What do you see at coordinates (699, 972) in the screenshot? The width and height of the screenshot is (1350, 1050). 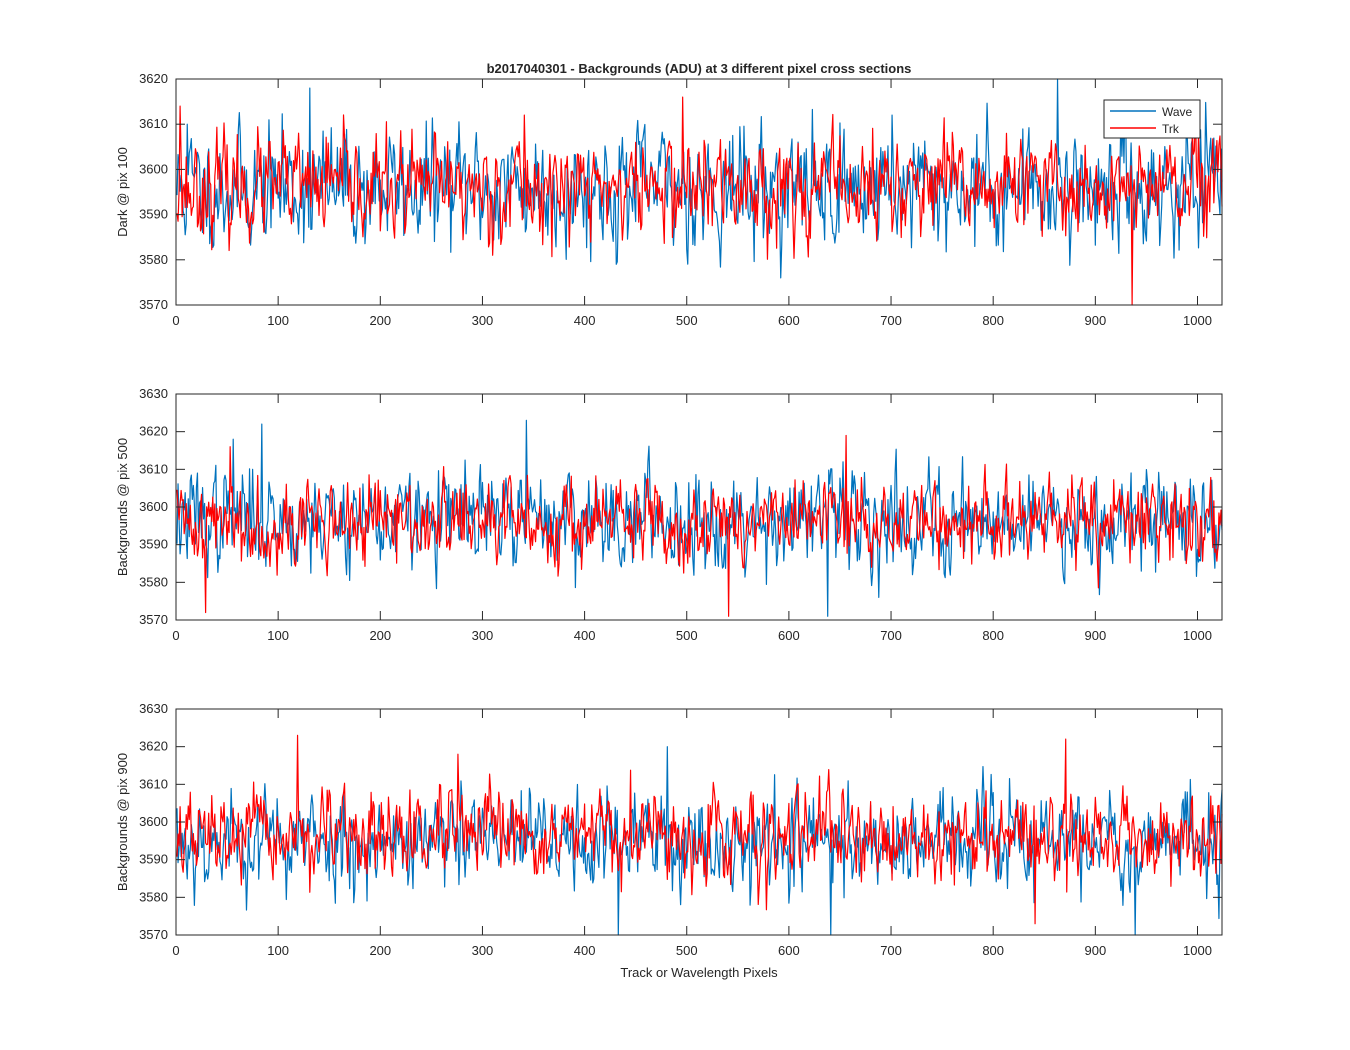 I see `x-axis-label: Track or Wavelength Pixels` at bounding box center [699, 972].